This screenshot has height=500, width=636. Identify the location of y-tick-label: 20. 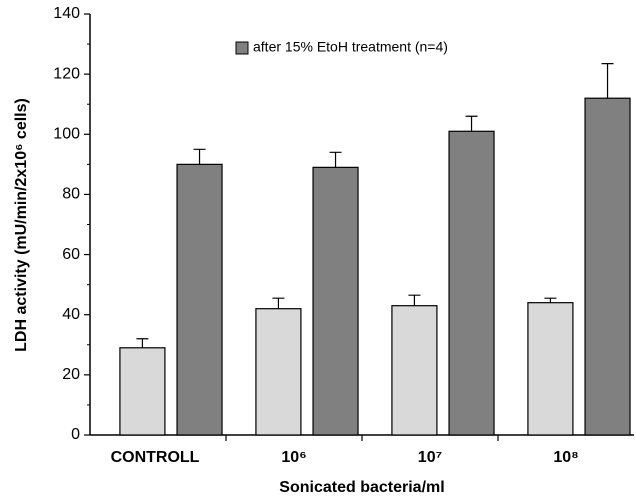
(71, 374).